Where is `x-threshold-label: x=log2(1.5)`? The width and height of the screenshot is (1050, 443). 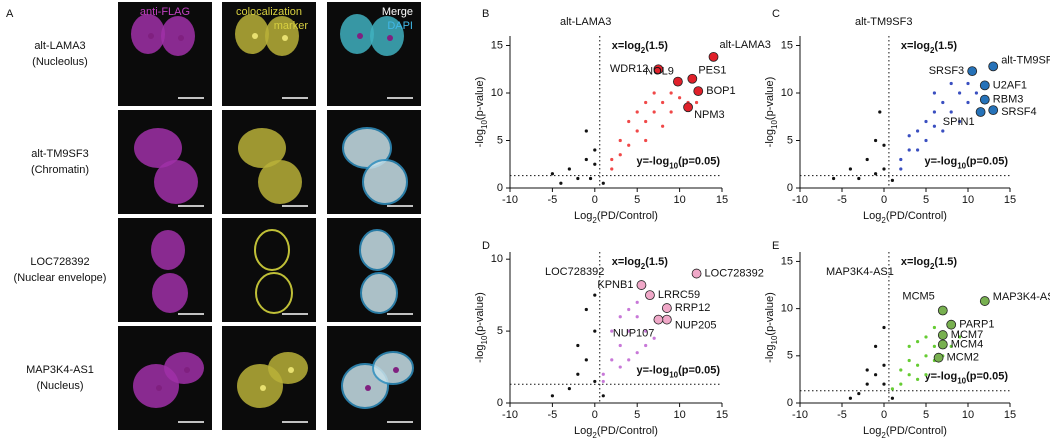
x-threshold-label: x=log2(1.5) is located at coordinates (929, 263).